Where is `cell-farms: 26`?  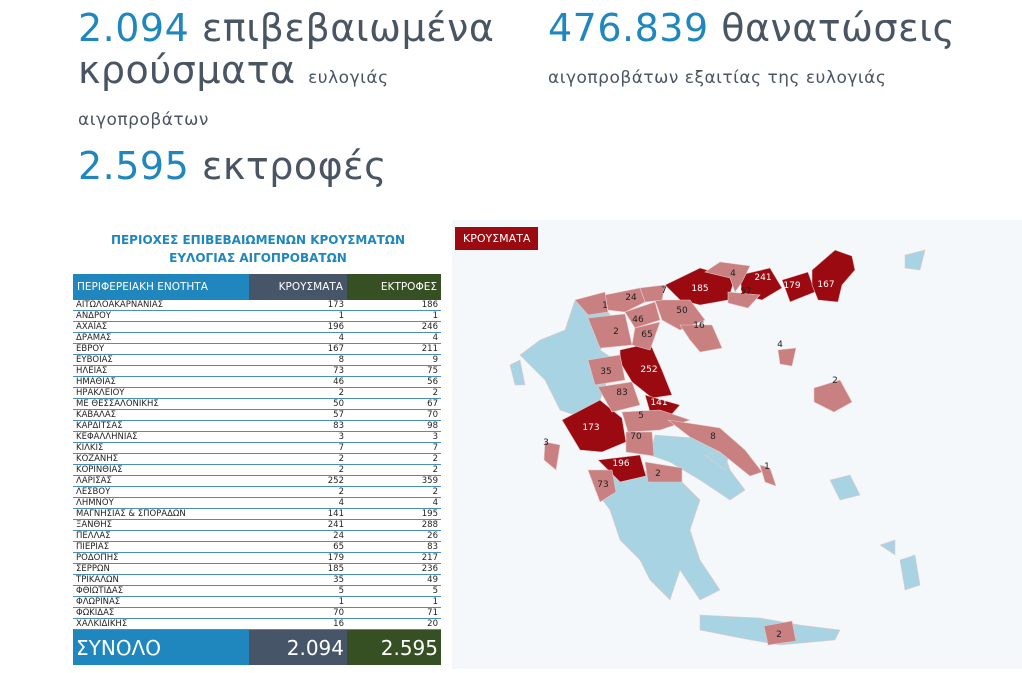 cell-farms: 26 is located at coordinates (394, 536).